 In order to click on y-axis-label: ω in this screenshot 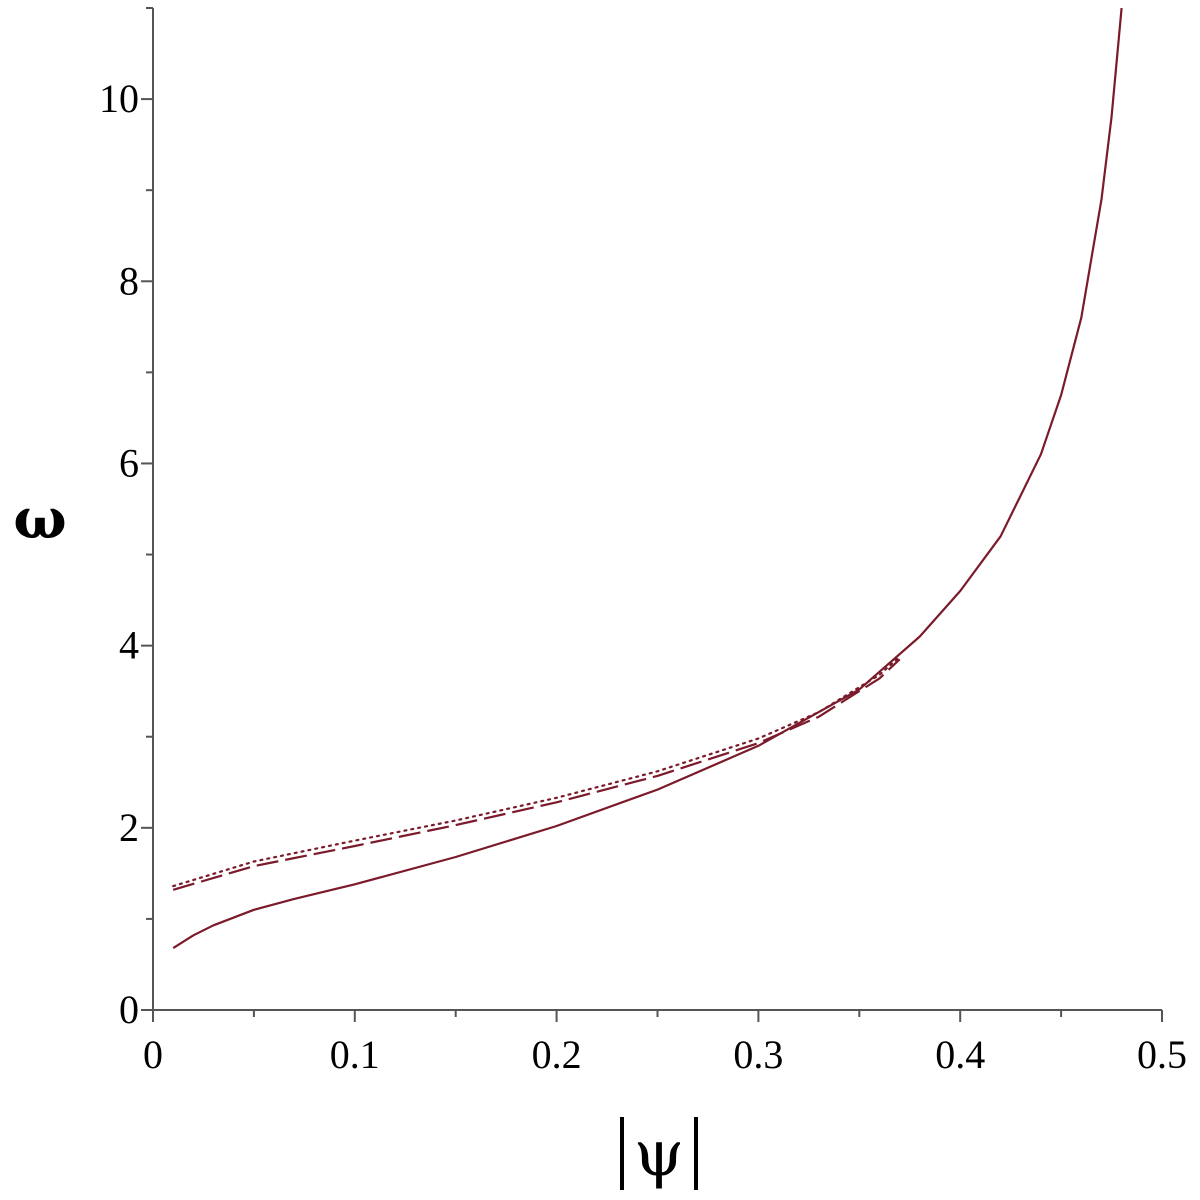, I will do `click(39, 519)`.